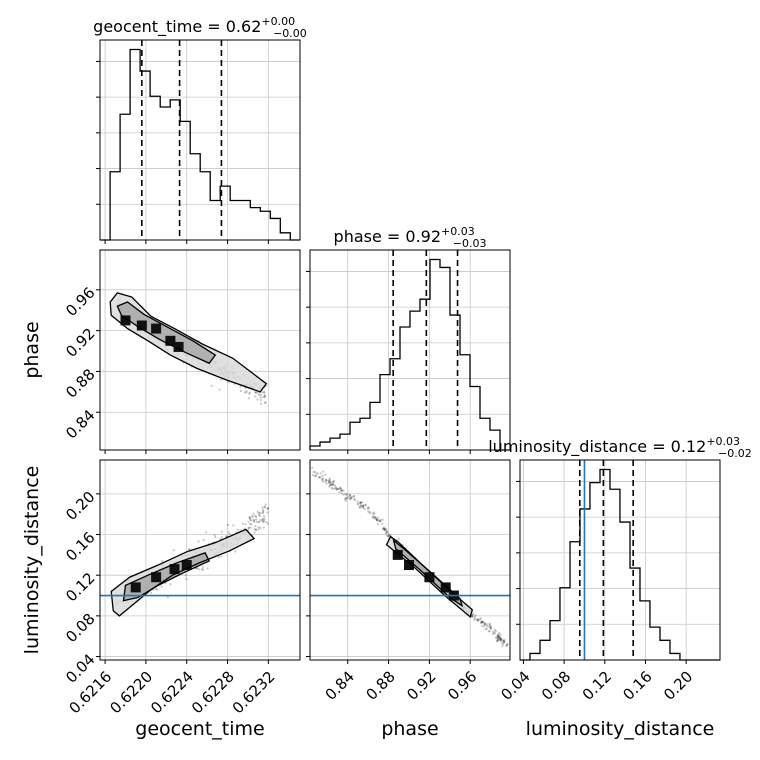 This screenshot has height=760, width=760. I want to click on panel-title: luminosity_distance = 0.12+0.03 −0.02, so click(620, 447).